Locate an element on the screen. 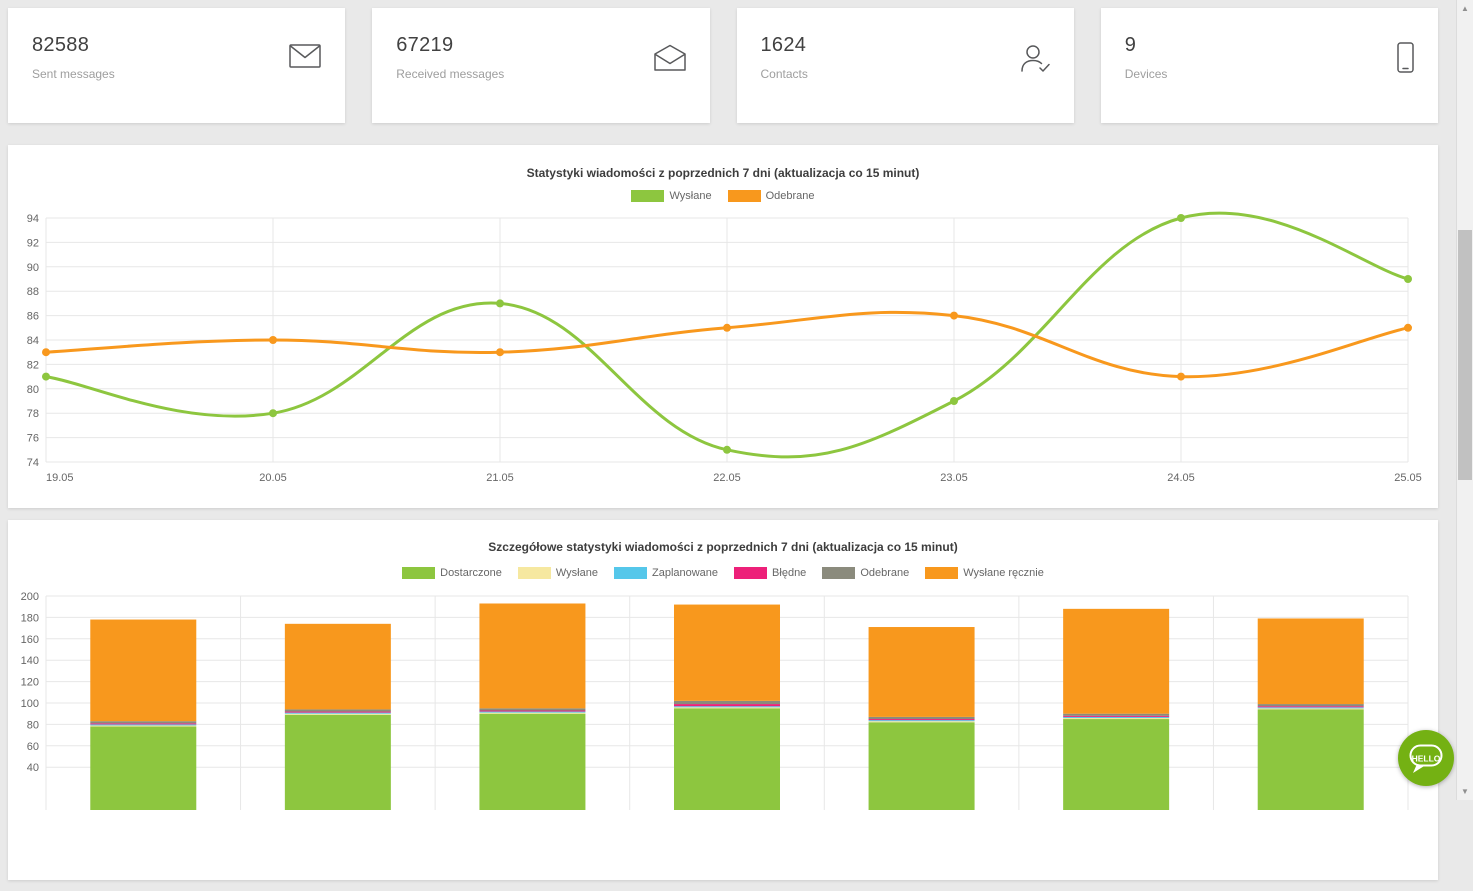 The image size is (1473, 891). y-tick-label: 78 is located at coordinates (33, 414).